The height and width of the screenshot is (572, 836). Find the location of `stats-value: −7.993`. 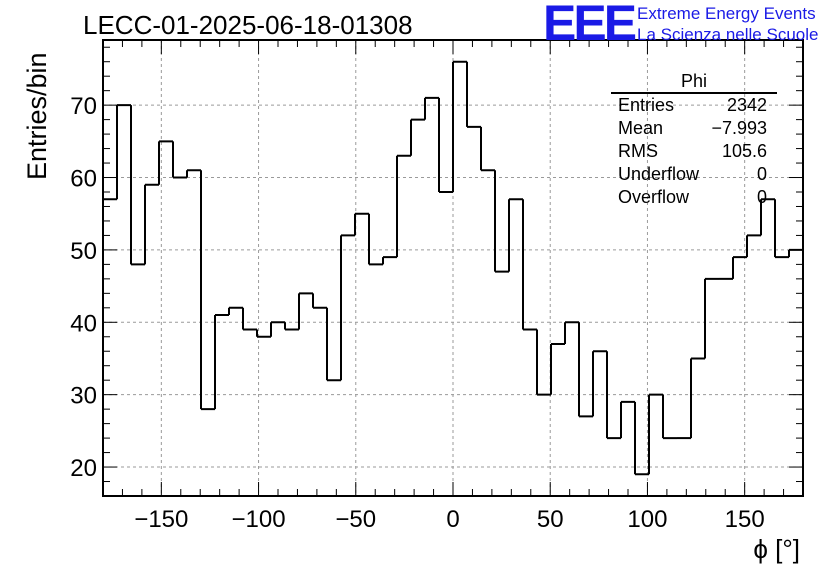

stats-value: −7.993 is located at coordinates (739, 128).